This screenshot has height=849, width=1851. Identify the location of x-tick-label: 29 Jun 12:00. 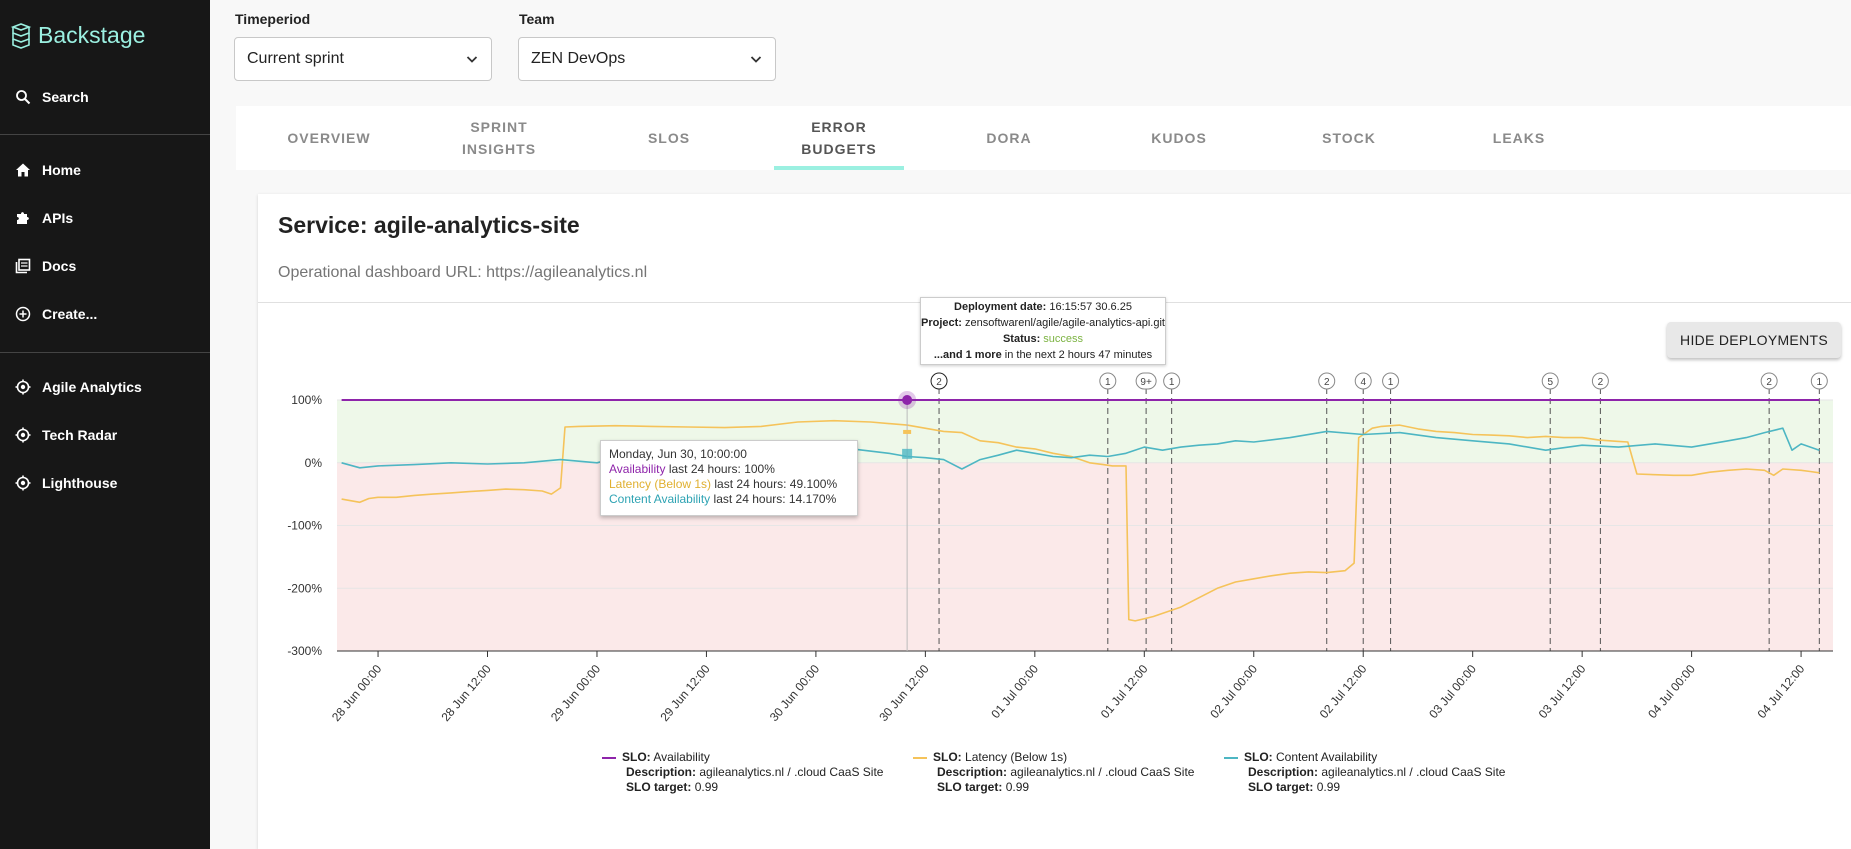
(685, 693).